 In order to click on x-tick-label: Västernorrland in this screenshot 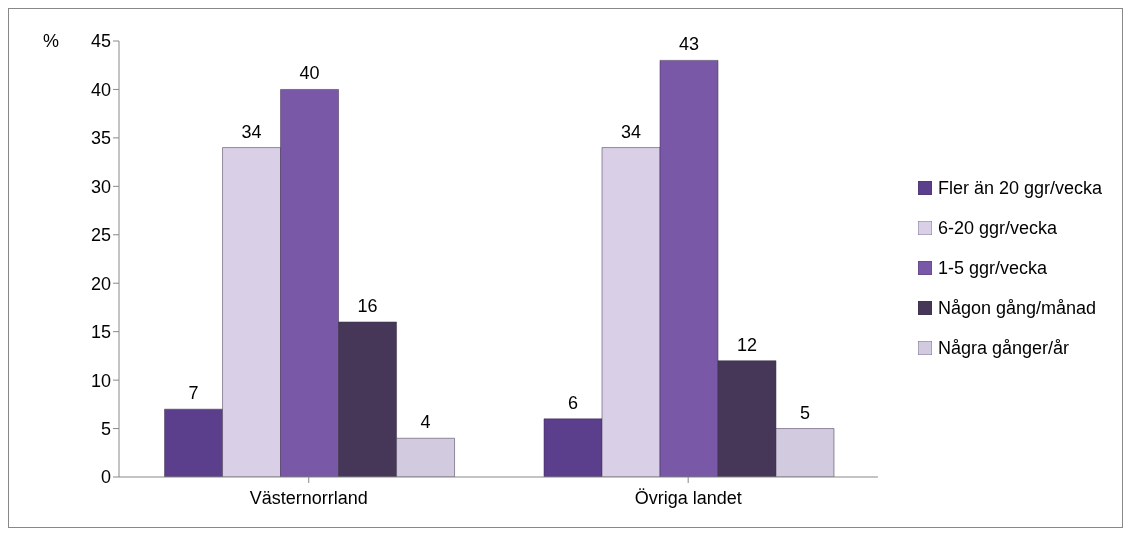, I will do `click(308, 497)`.